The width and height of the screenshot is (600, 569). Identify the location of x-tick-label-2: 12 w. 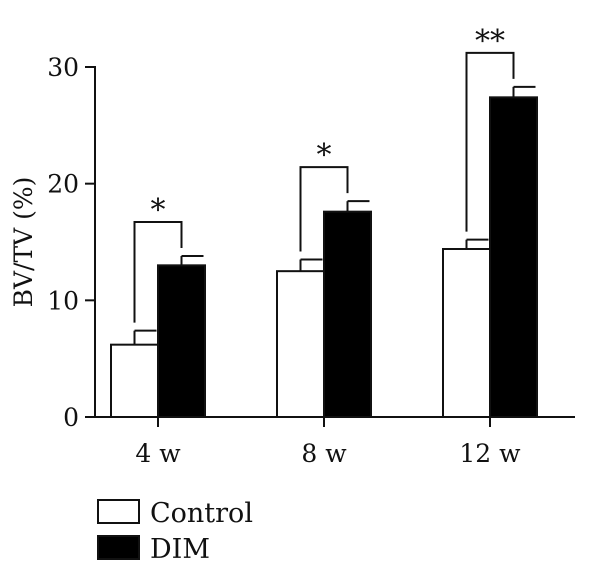
(490, 453).